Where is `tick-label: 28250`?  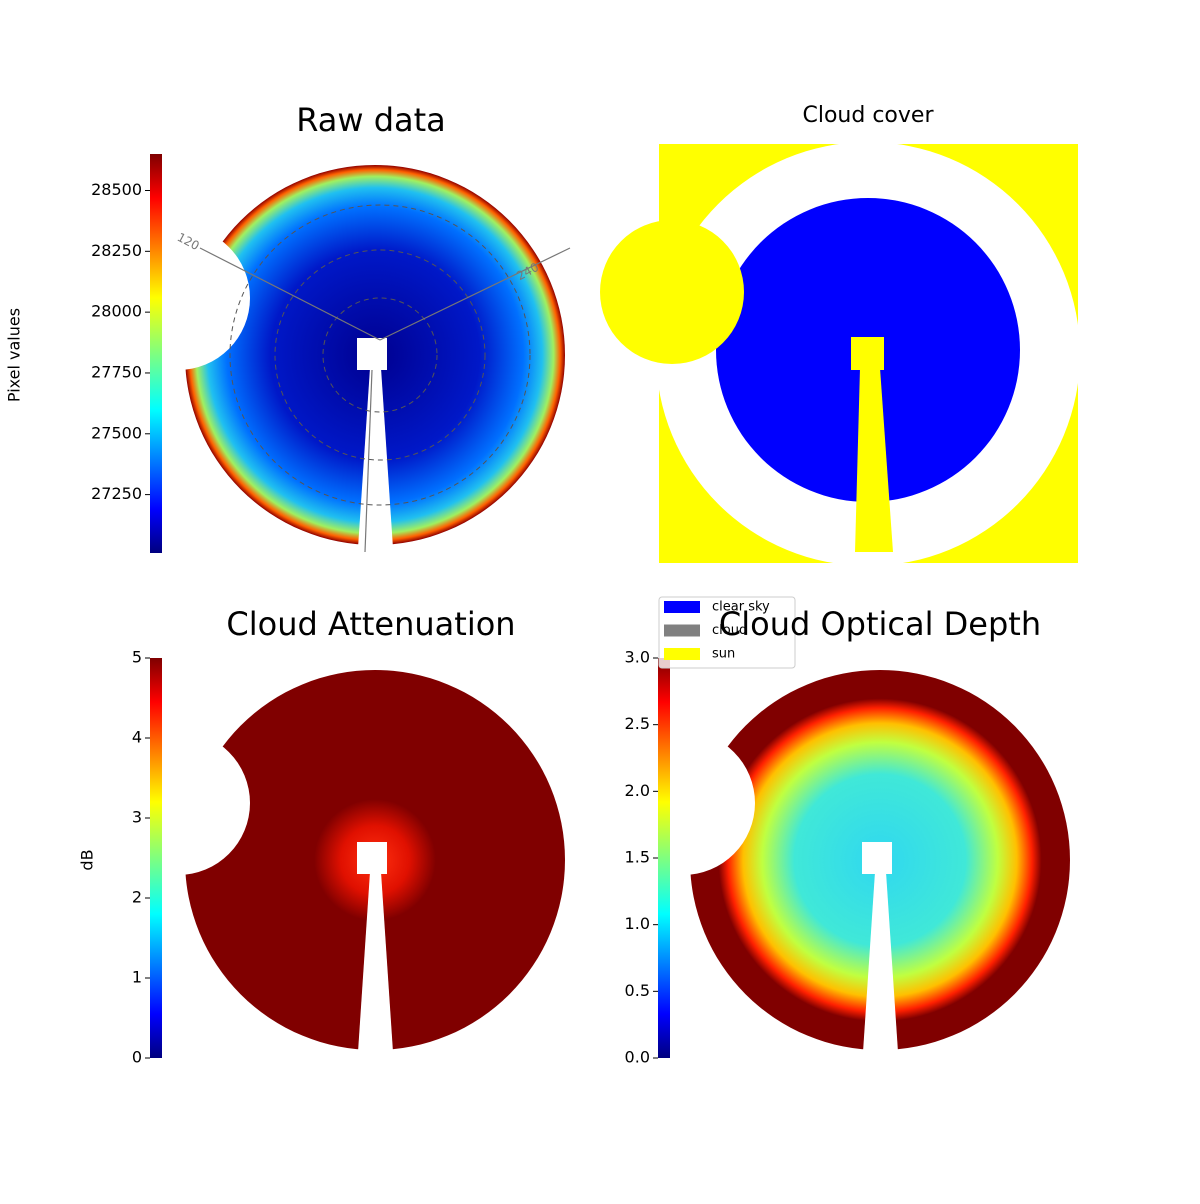 tick-label: 28250 is located at coordinates (116, 250).